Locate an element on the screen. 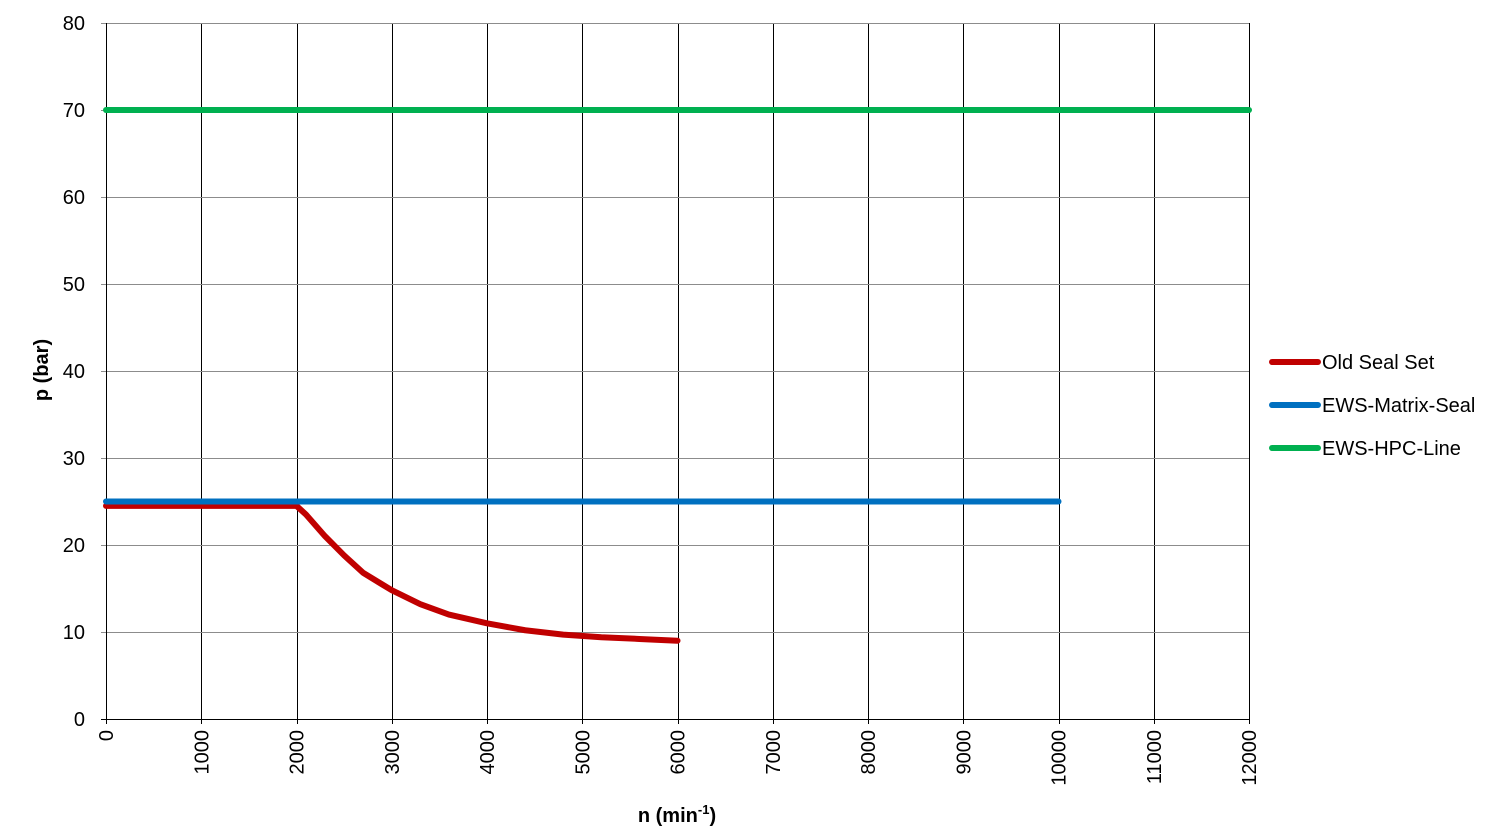 The height and width of the screenshot is (838, 1507). x-tick-label: 10000 is located at coordinates (1060, 758).